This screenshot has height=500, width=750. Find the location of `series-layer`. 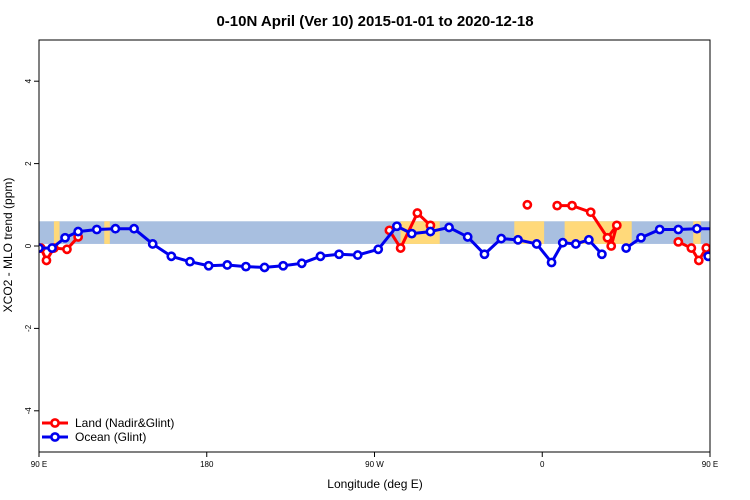

series-layer is located at coordinates (390, 236).